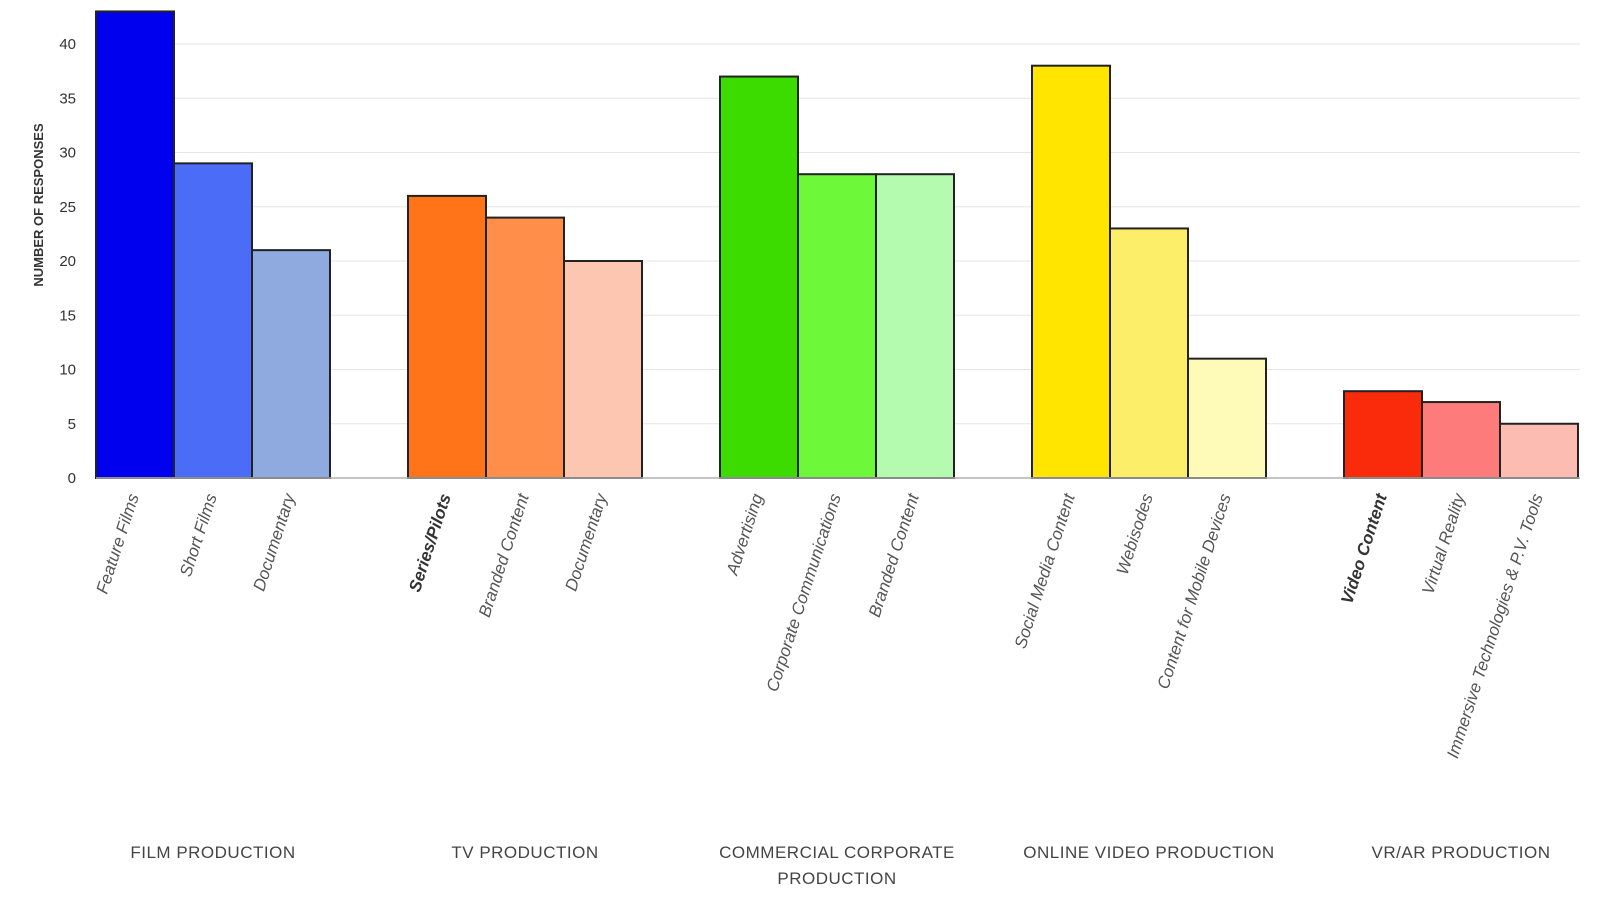  Describe the element at coordinates (67, 261) in the screenshot. I see `y-tick-label: 20` at that location.